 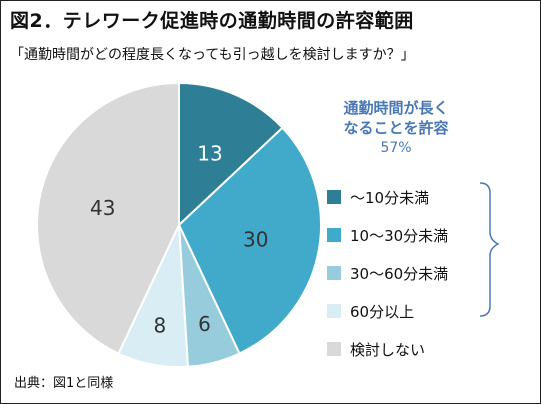 What do you see at coordinates (231, 154) in the screenshot?
I see `pie-slice` at bounding box center [231, 154].